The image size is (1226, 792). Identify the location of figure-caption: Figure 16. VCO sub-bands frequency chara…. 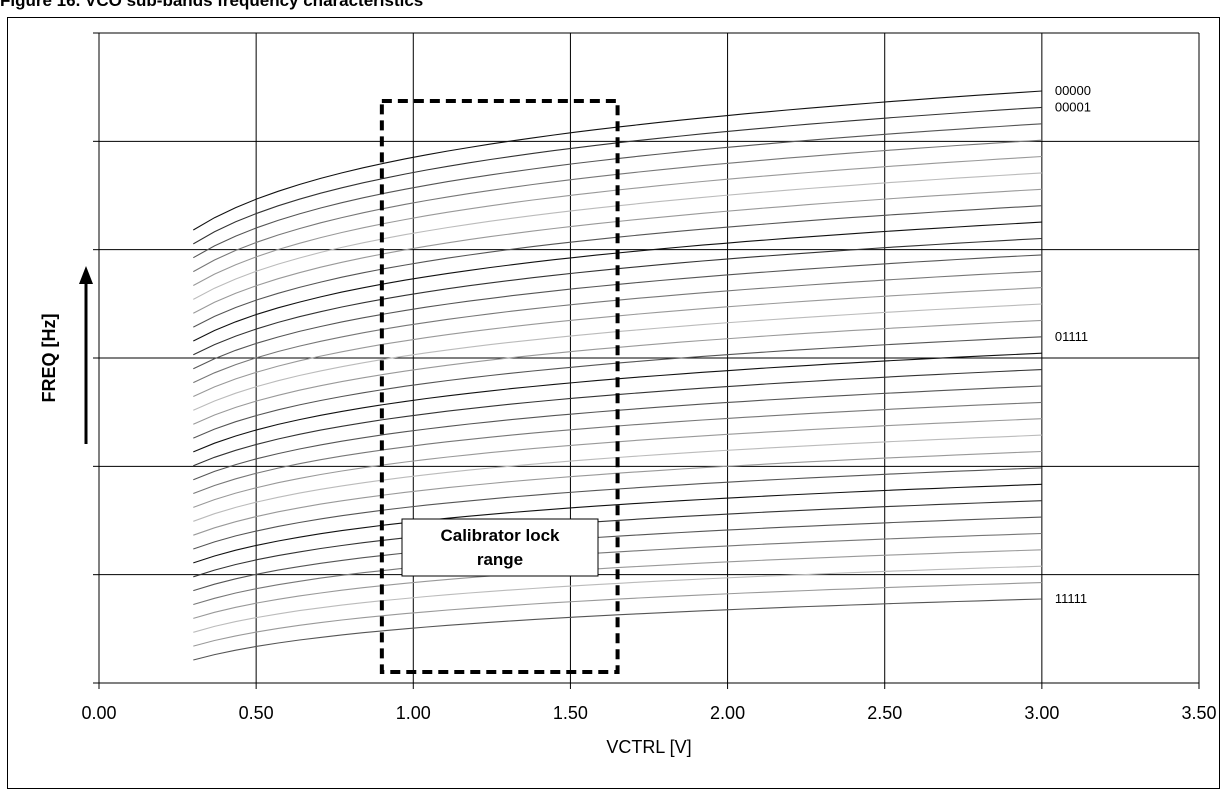
(212, 5).